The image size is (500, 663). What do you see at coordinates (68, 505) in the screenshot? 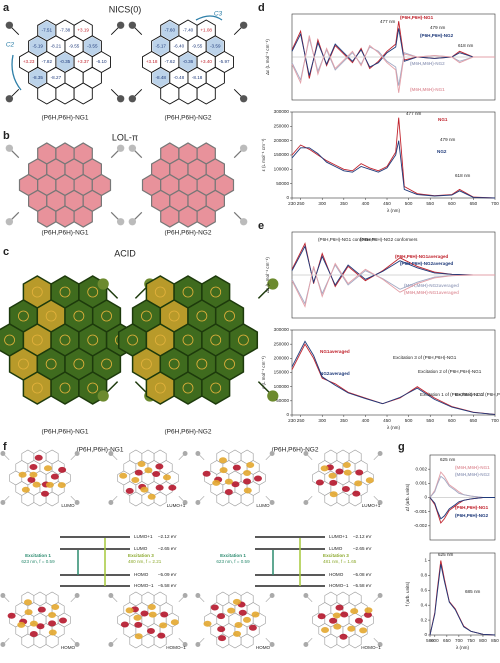
I see `label: LUMO` at bounding box center [68, 505].